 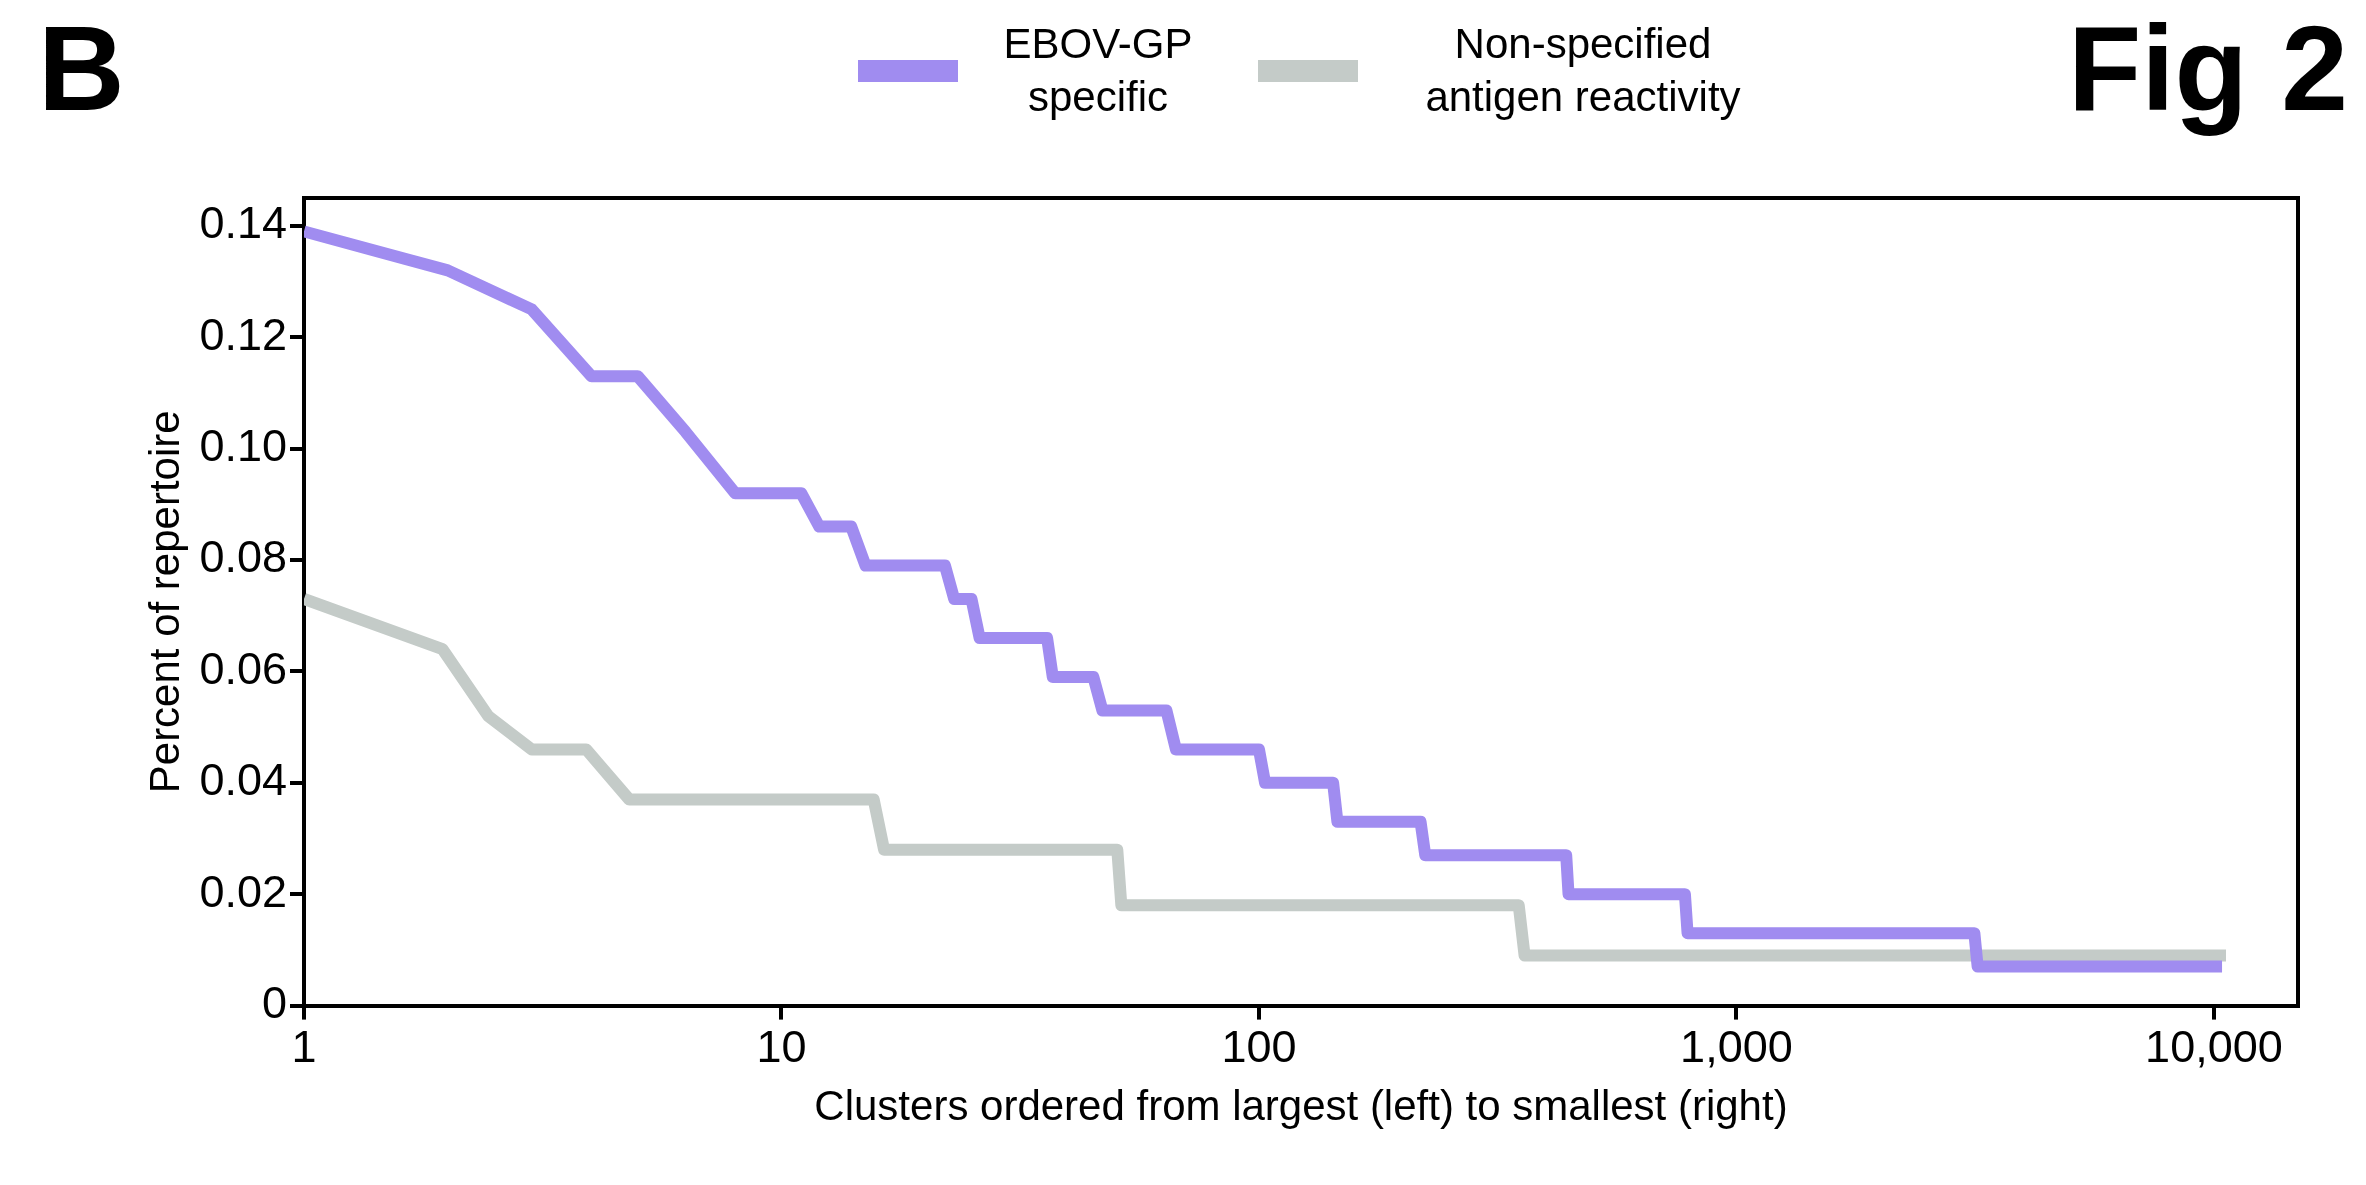 I want to click on y-axis-title: Percent of repertoire, so click(x=164, y=602).